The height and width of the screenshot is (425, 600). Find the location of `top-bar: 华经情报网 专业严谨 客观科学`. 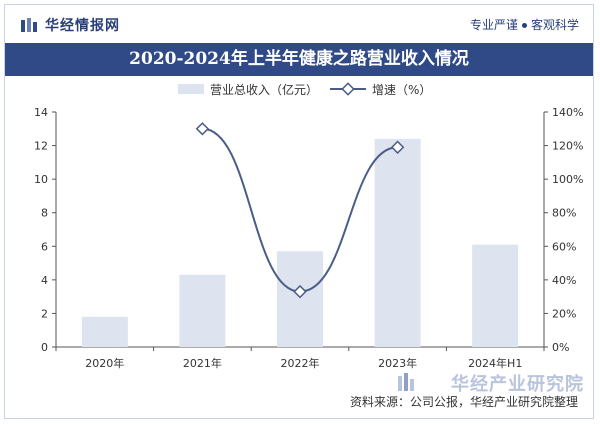

top-bar: 华经情报网 专业严谨 客观科学 is located at coordinates (299, 23).